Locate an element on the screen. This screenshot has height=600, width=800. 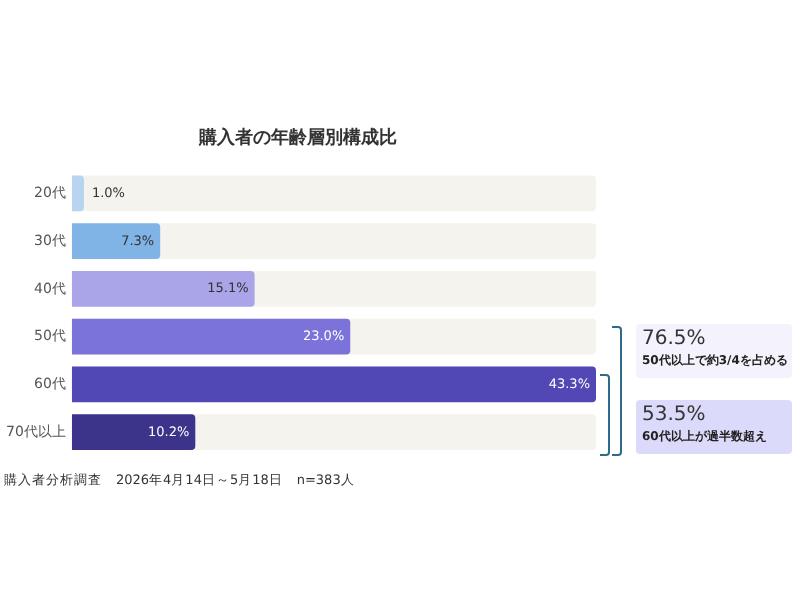
chart-title: 購入者の年齢層別構成比 is located at coordinates (297, 138).